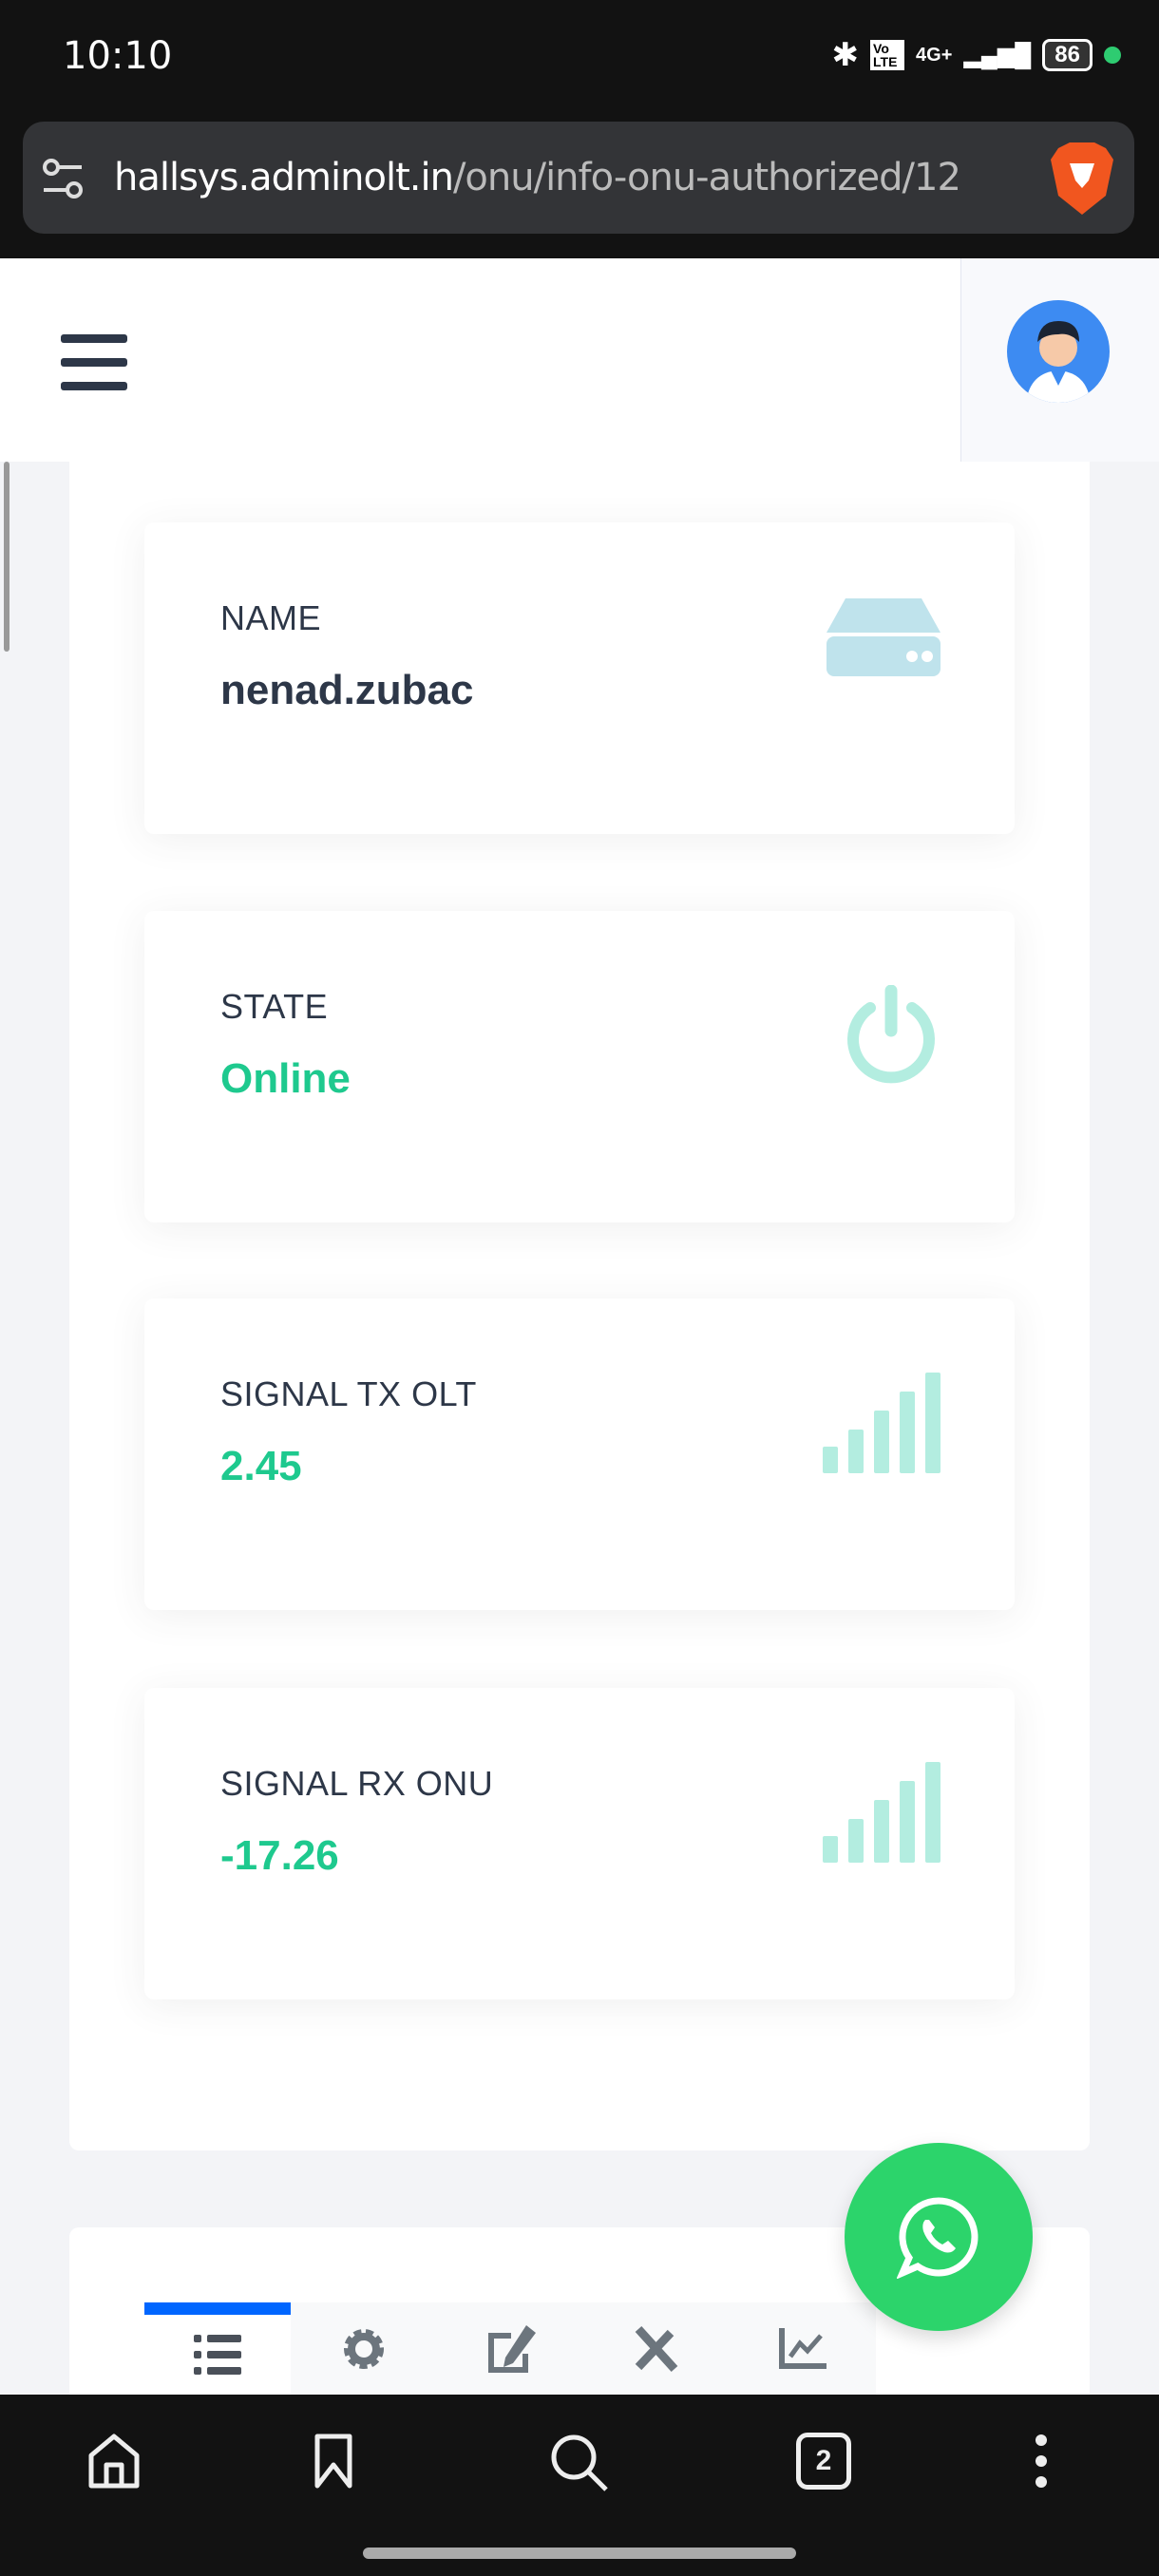 This screenshot has height=2576, width=1159. I want to click on card-label: NAME, so click(271, 617).